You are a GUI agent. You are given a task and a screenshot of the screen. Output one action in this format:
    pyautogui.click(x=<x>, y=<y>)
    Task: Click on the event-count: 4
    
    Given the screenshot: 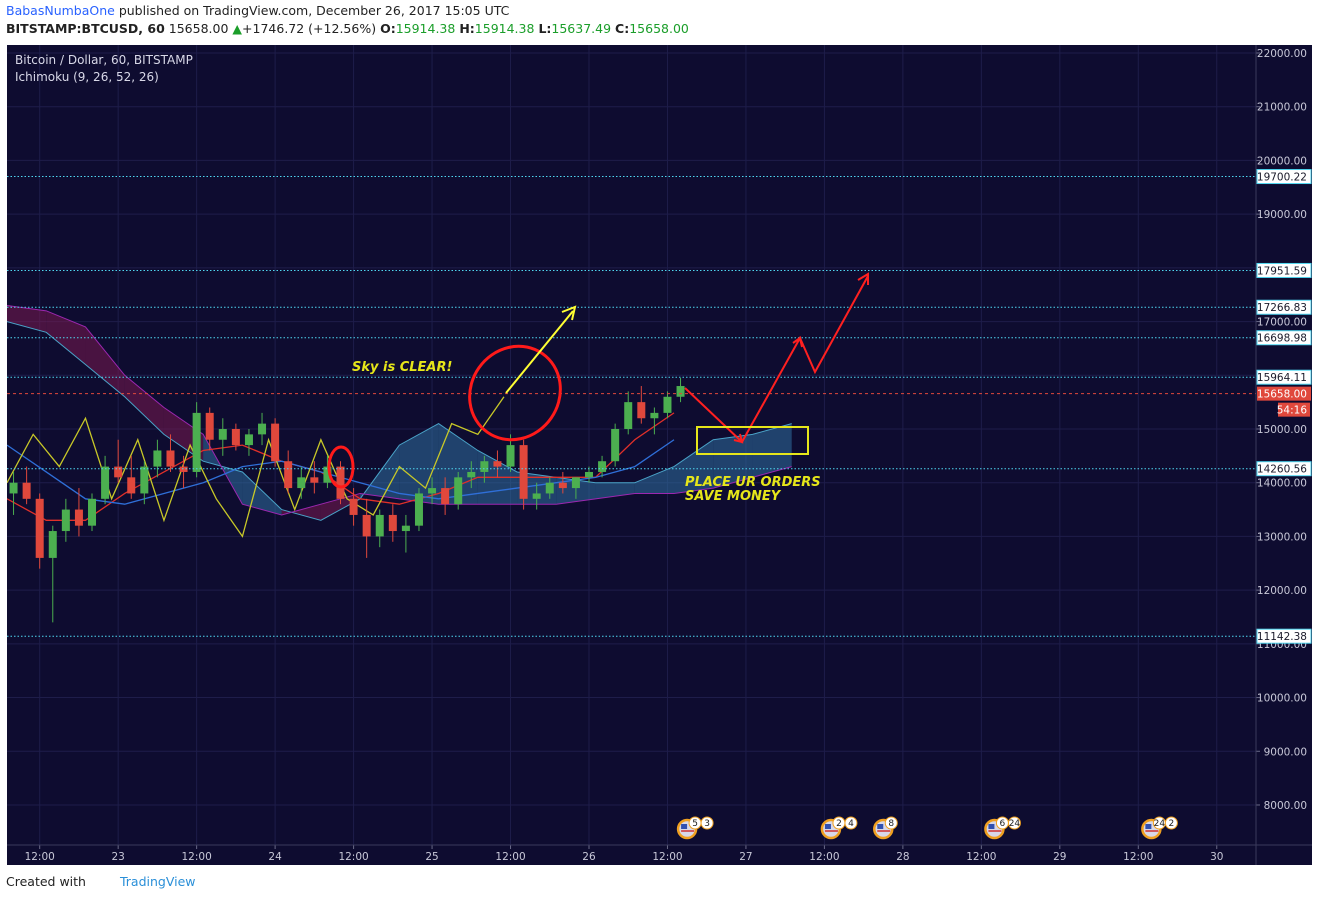 What is the action you would take?
    pyautogui.click(x=851, y=824)
    